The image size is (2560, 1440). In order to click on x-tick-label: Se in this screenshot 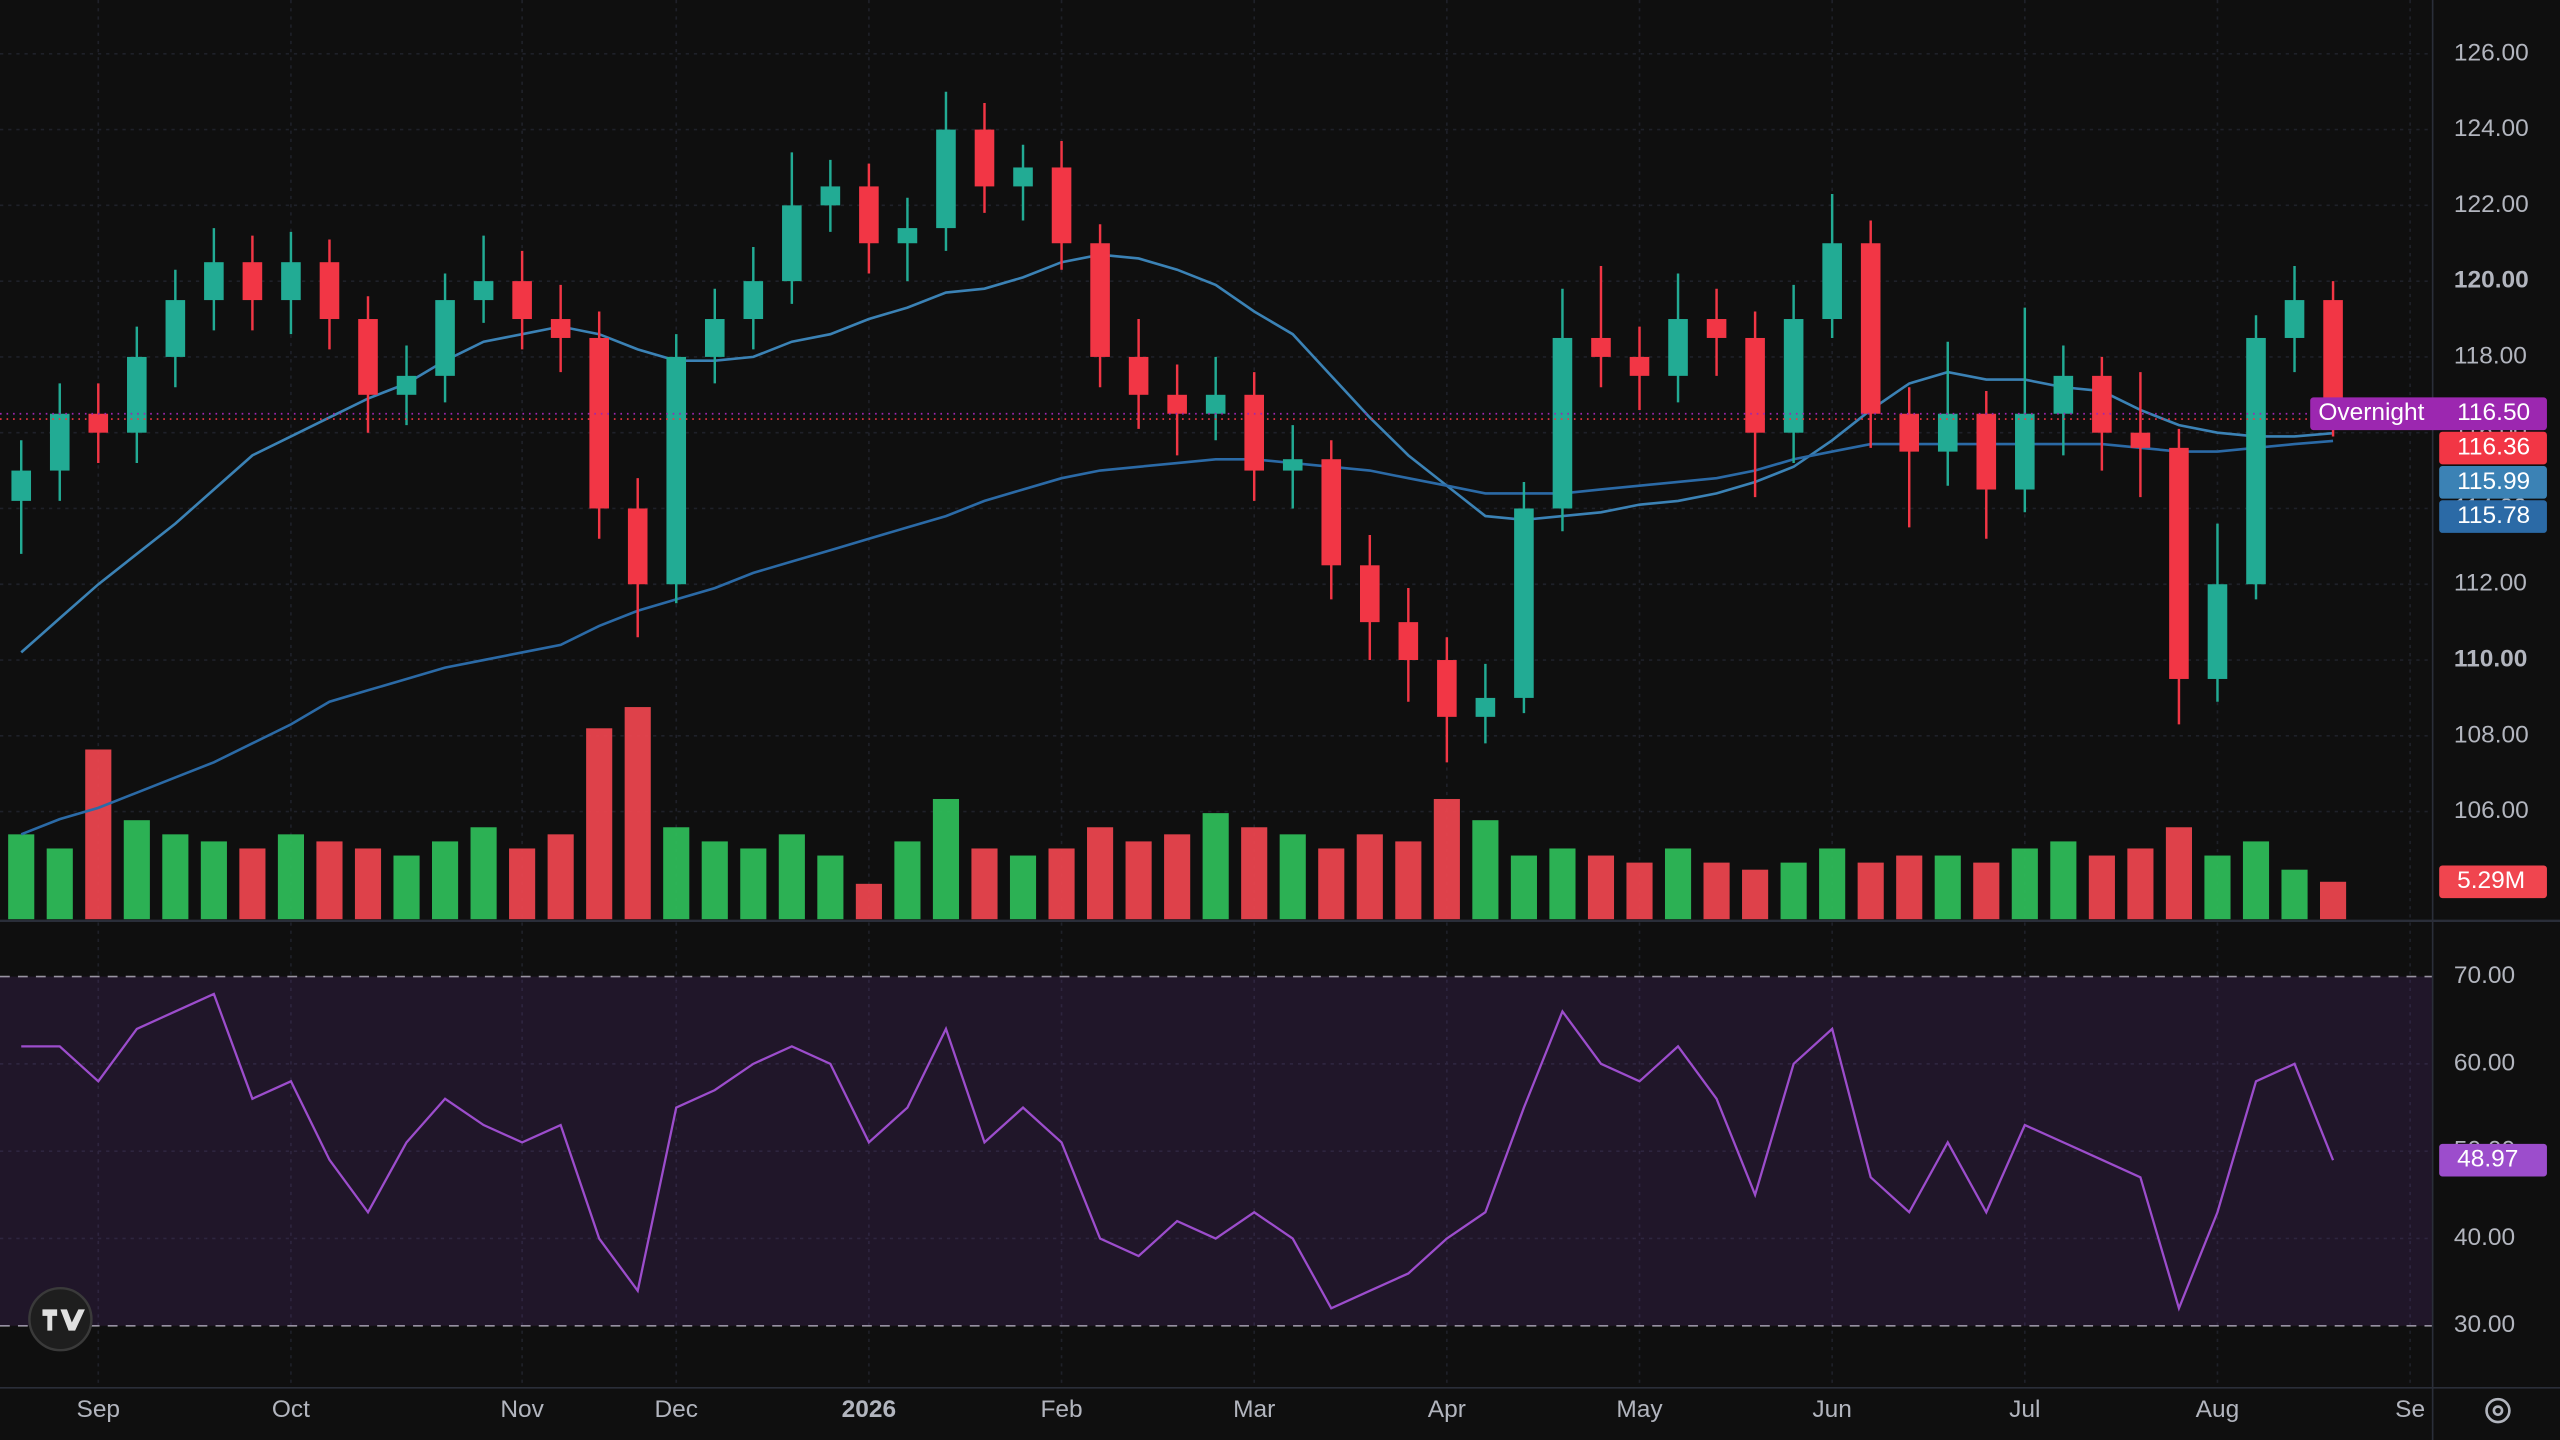, I will do `click(2410, 1409)`.